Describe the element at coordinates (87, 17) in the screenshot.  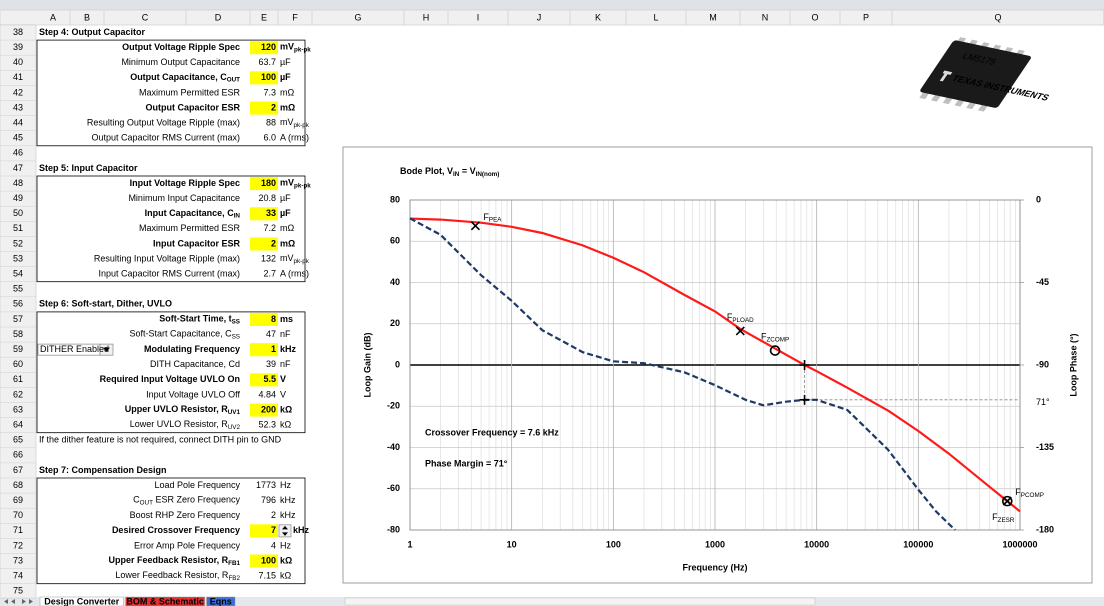
I see `column-header: B` at that location.